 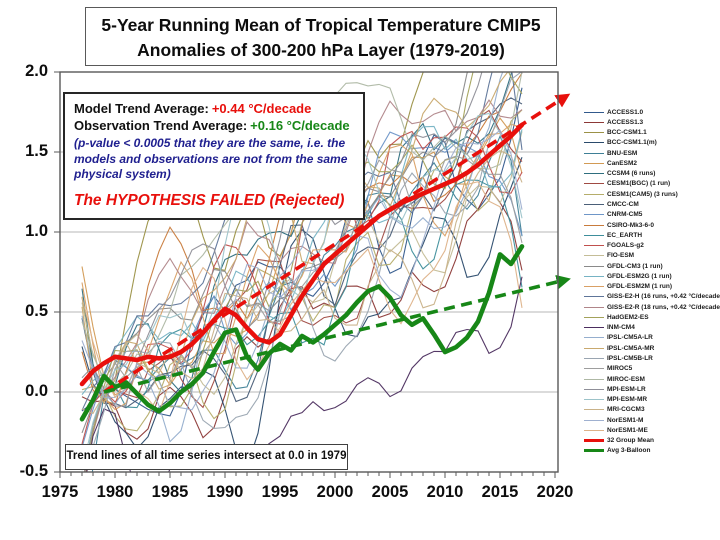 I want to click on trend-arrow, so click(x=337, y=334).